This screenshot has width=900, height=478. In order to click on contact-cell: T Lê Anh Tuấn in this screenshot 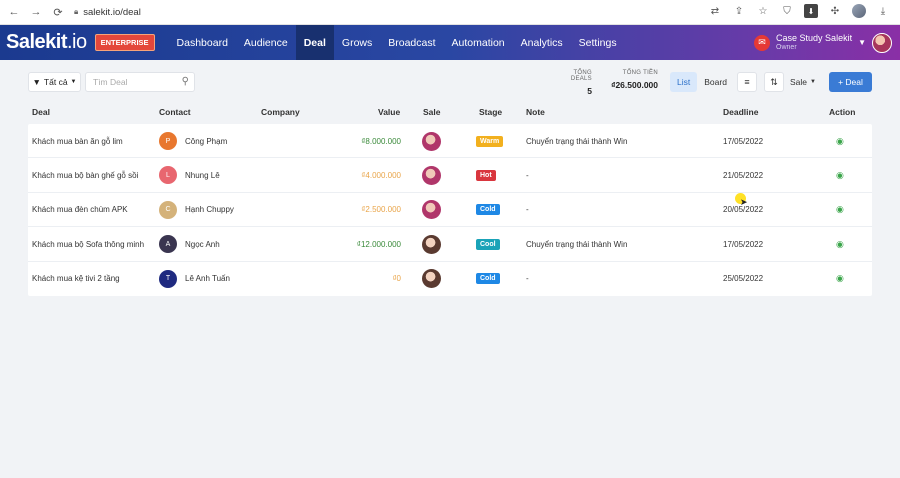, I will do `click(194, 279)`.